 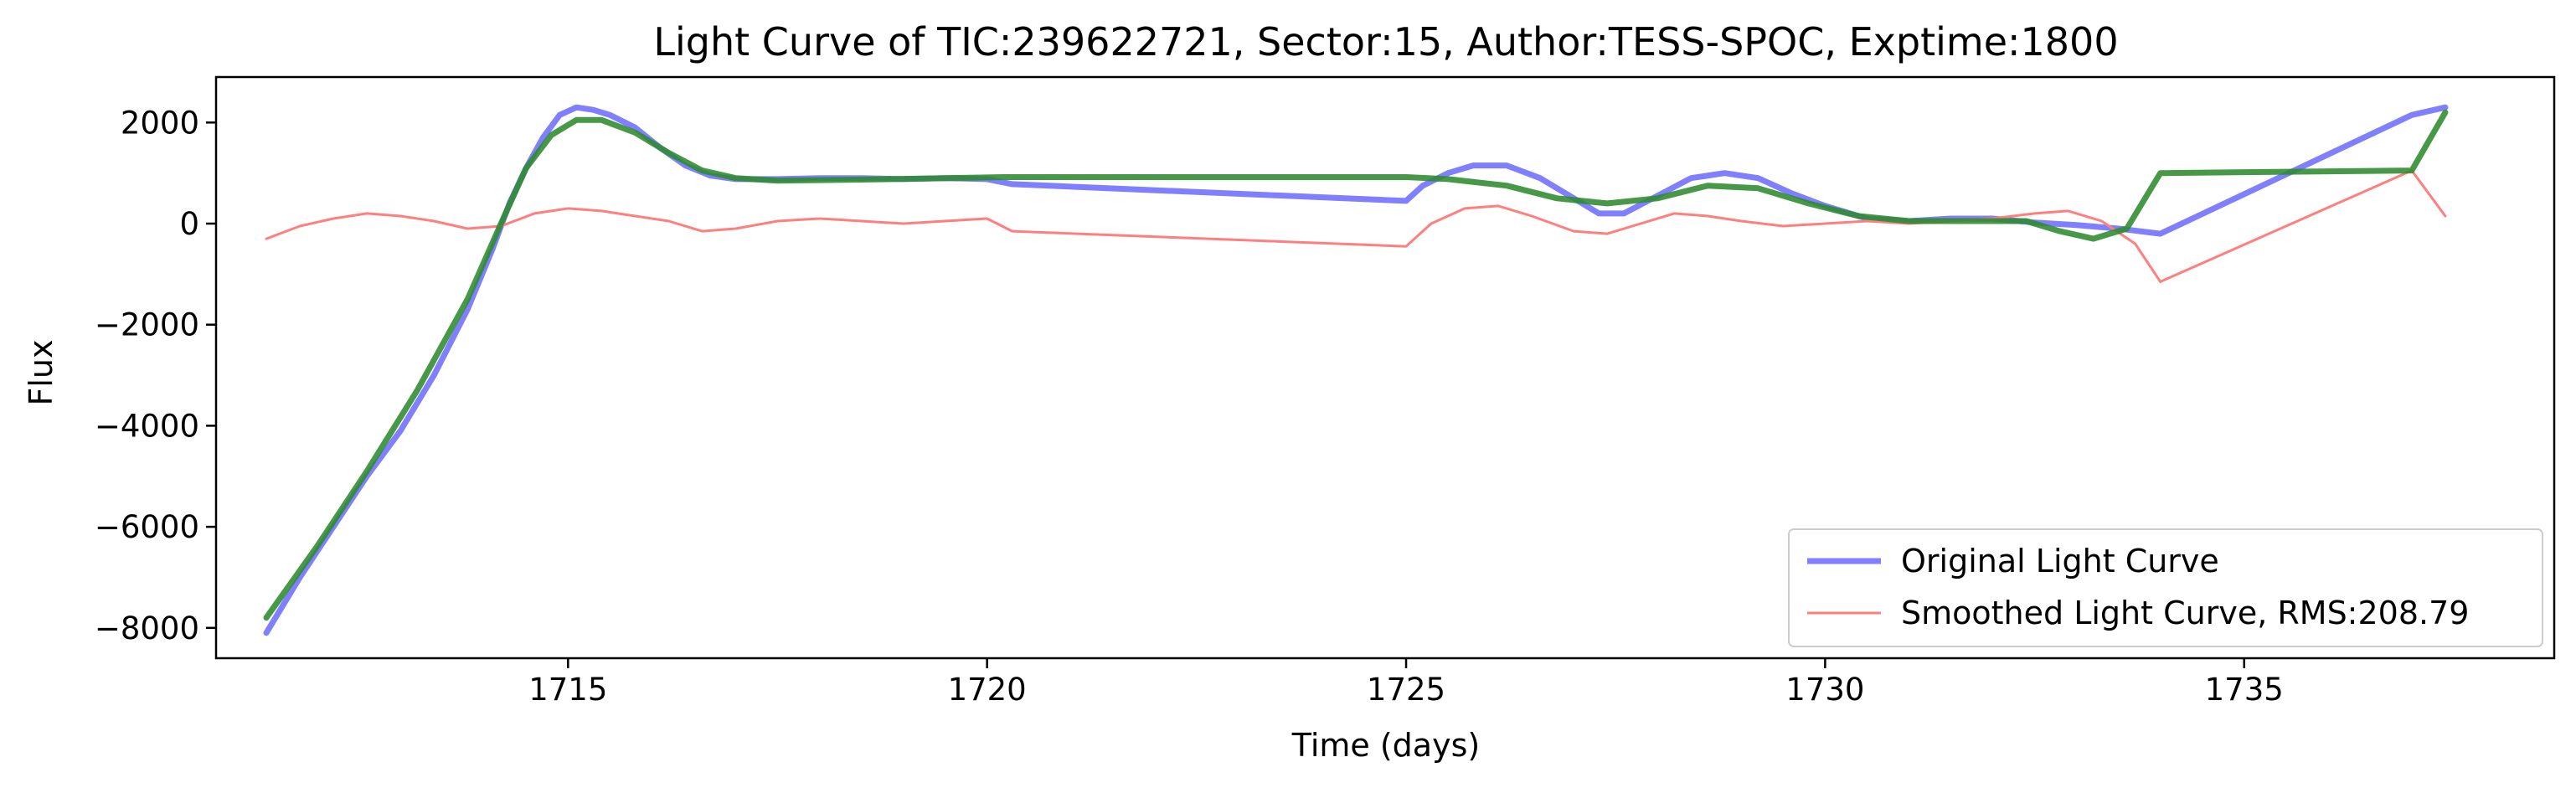 I want to click on y-tick-label: 2000, so click(x=160, y=123).